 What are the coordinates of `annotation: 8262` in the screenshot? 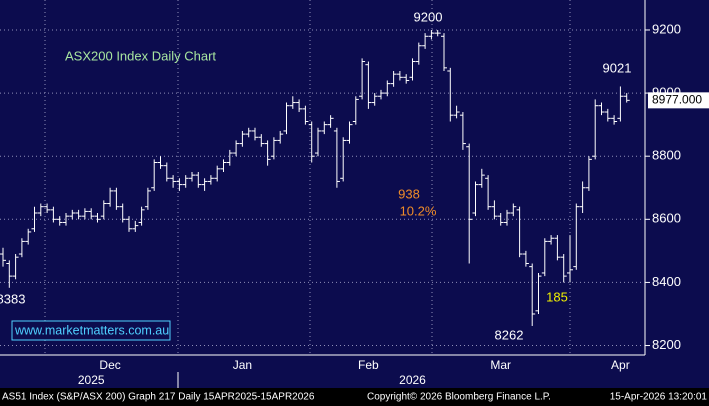 It's located at (509, 334).